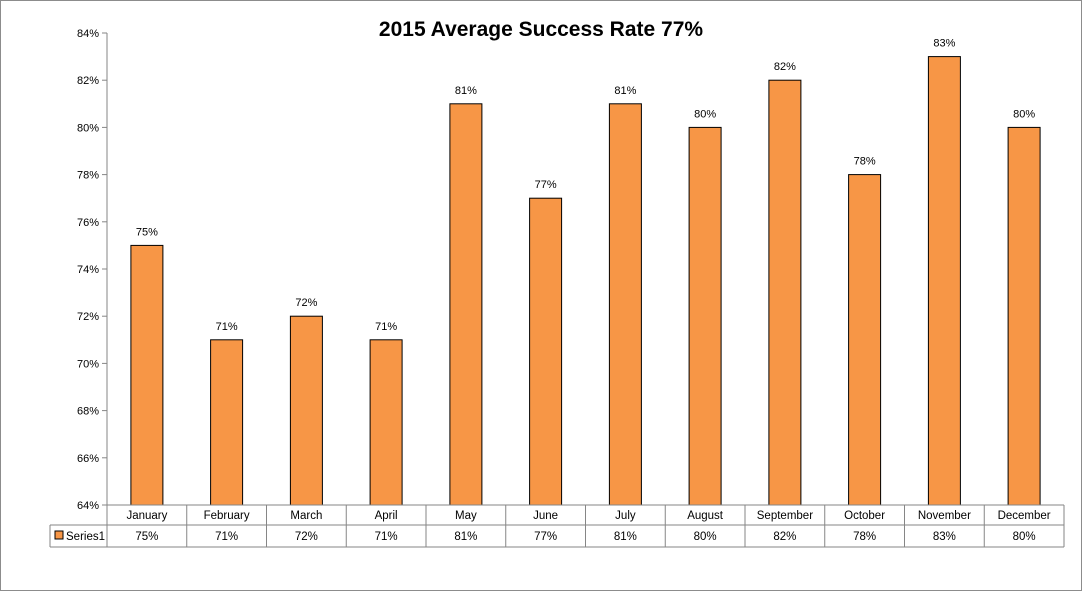 This screenshot has width=1082, height=592. I want to click on legend-key, so click(59, 535).